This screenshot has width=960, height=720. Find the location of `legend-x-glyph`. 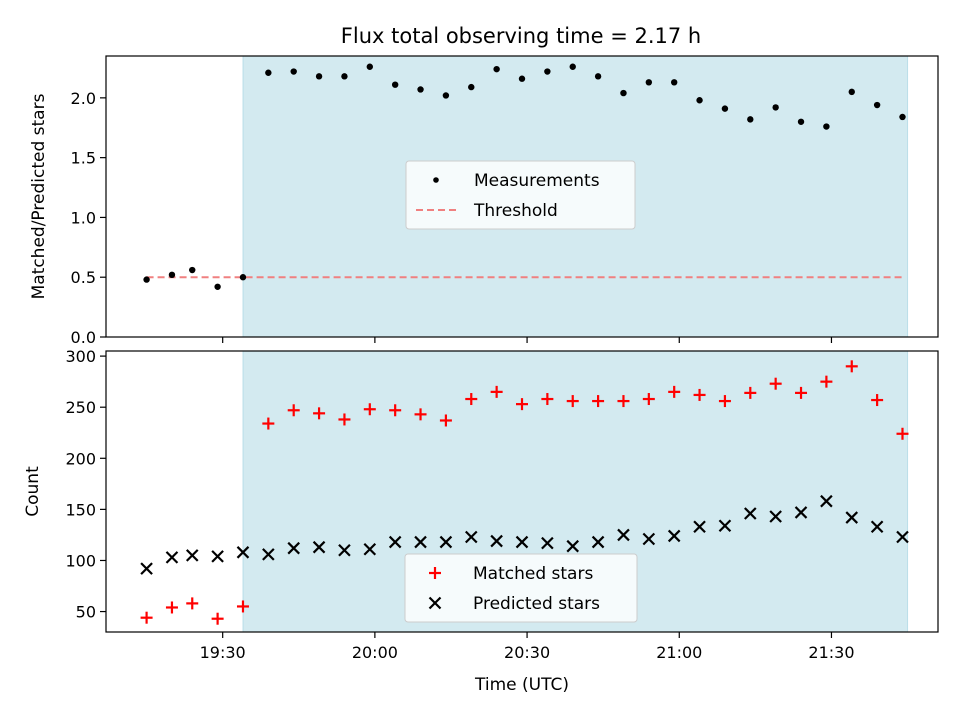

legend-x-glyph is located at coordinates (435, 603).